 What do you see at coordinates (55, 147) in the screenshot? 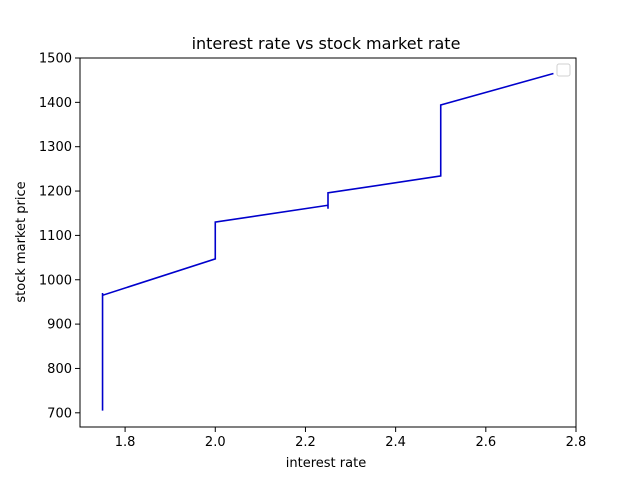
I see `y-tick-label: 1300` at bounding box center [55, 147].